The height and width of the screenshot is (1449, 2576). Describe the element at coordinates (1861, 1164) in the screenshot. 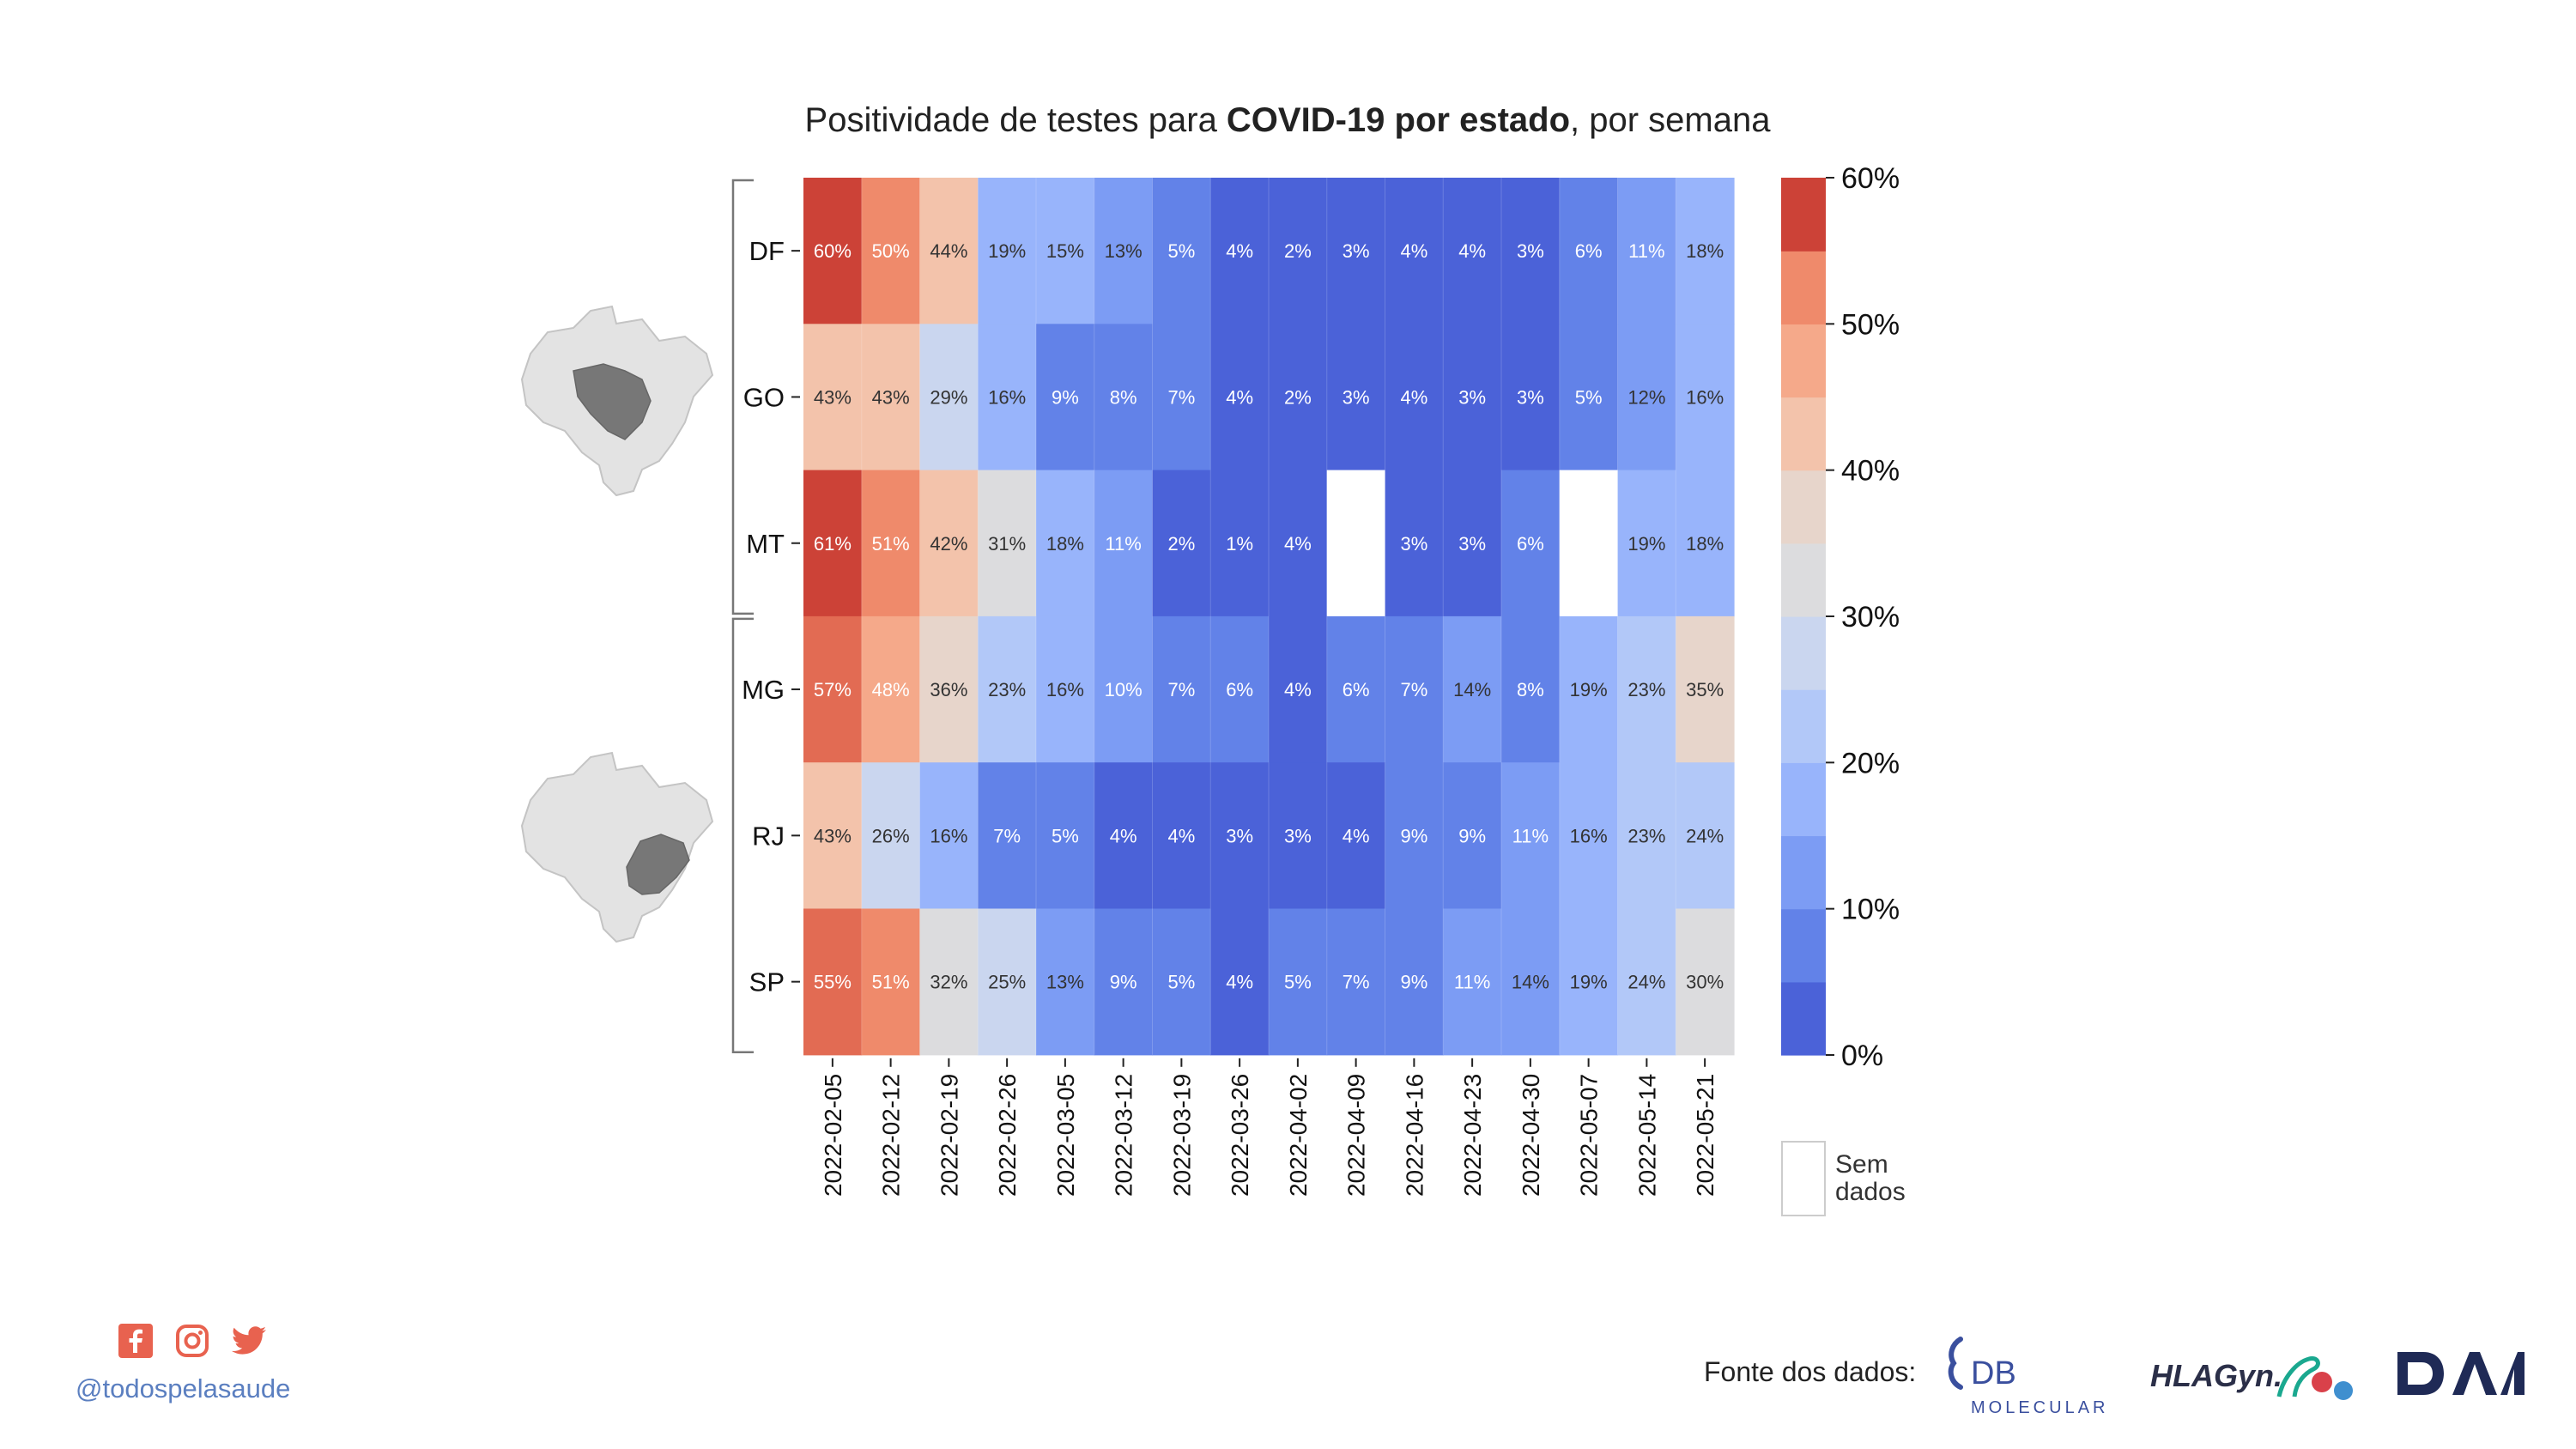

I see `no-data-label-1: Sem` at that location.